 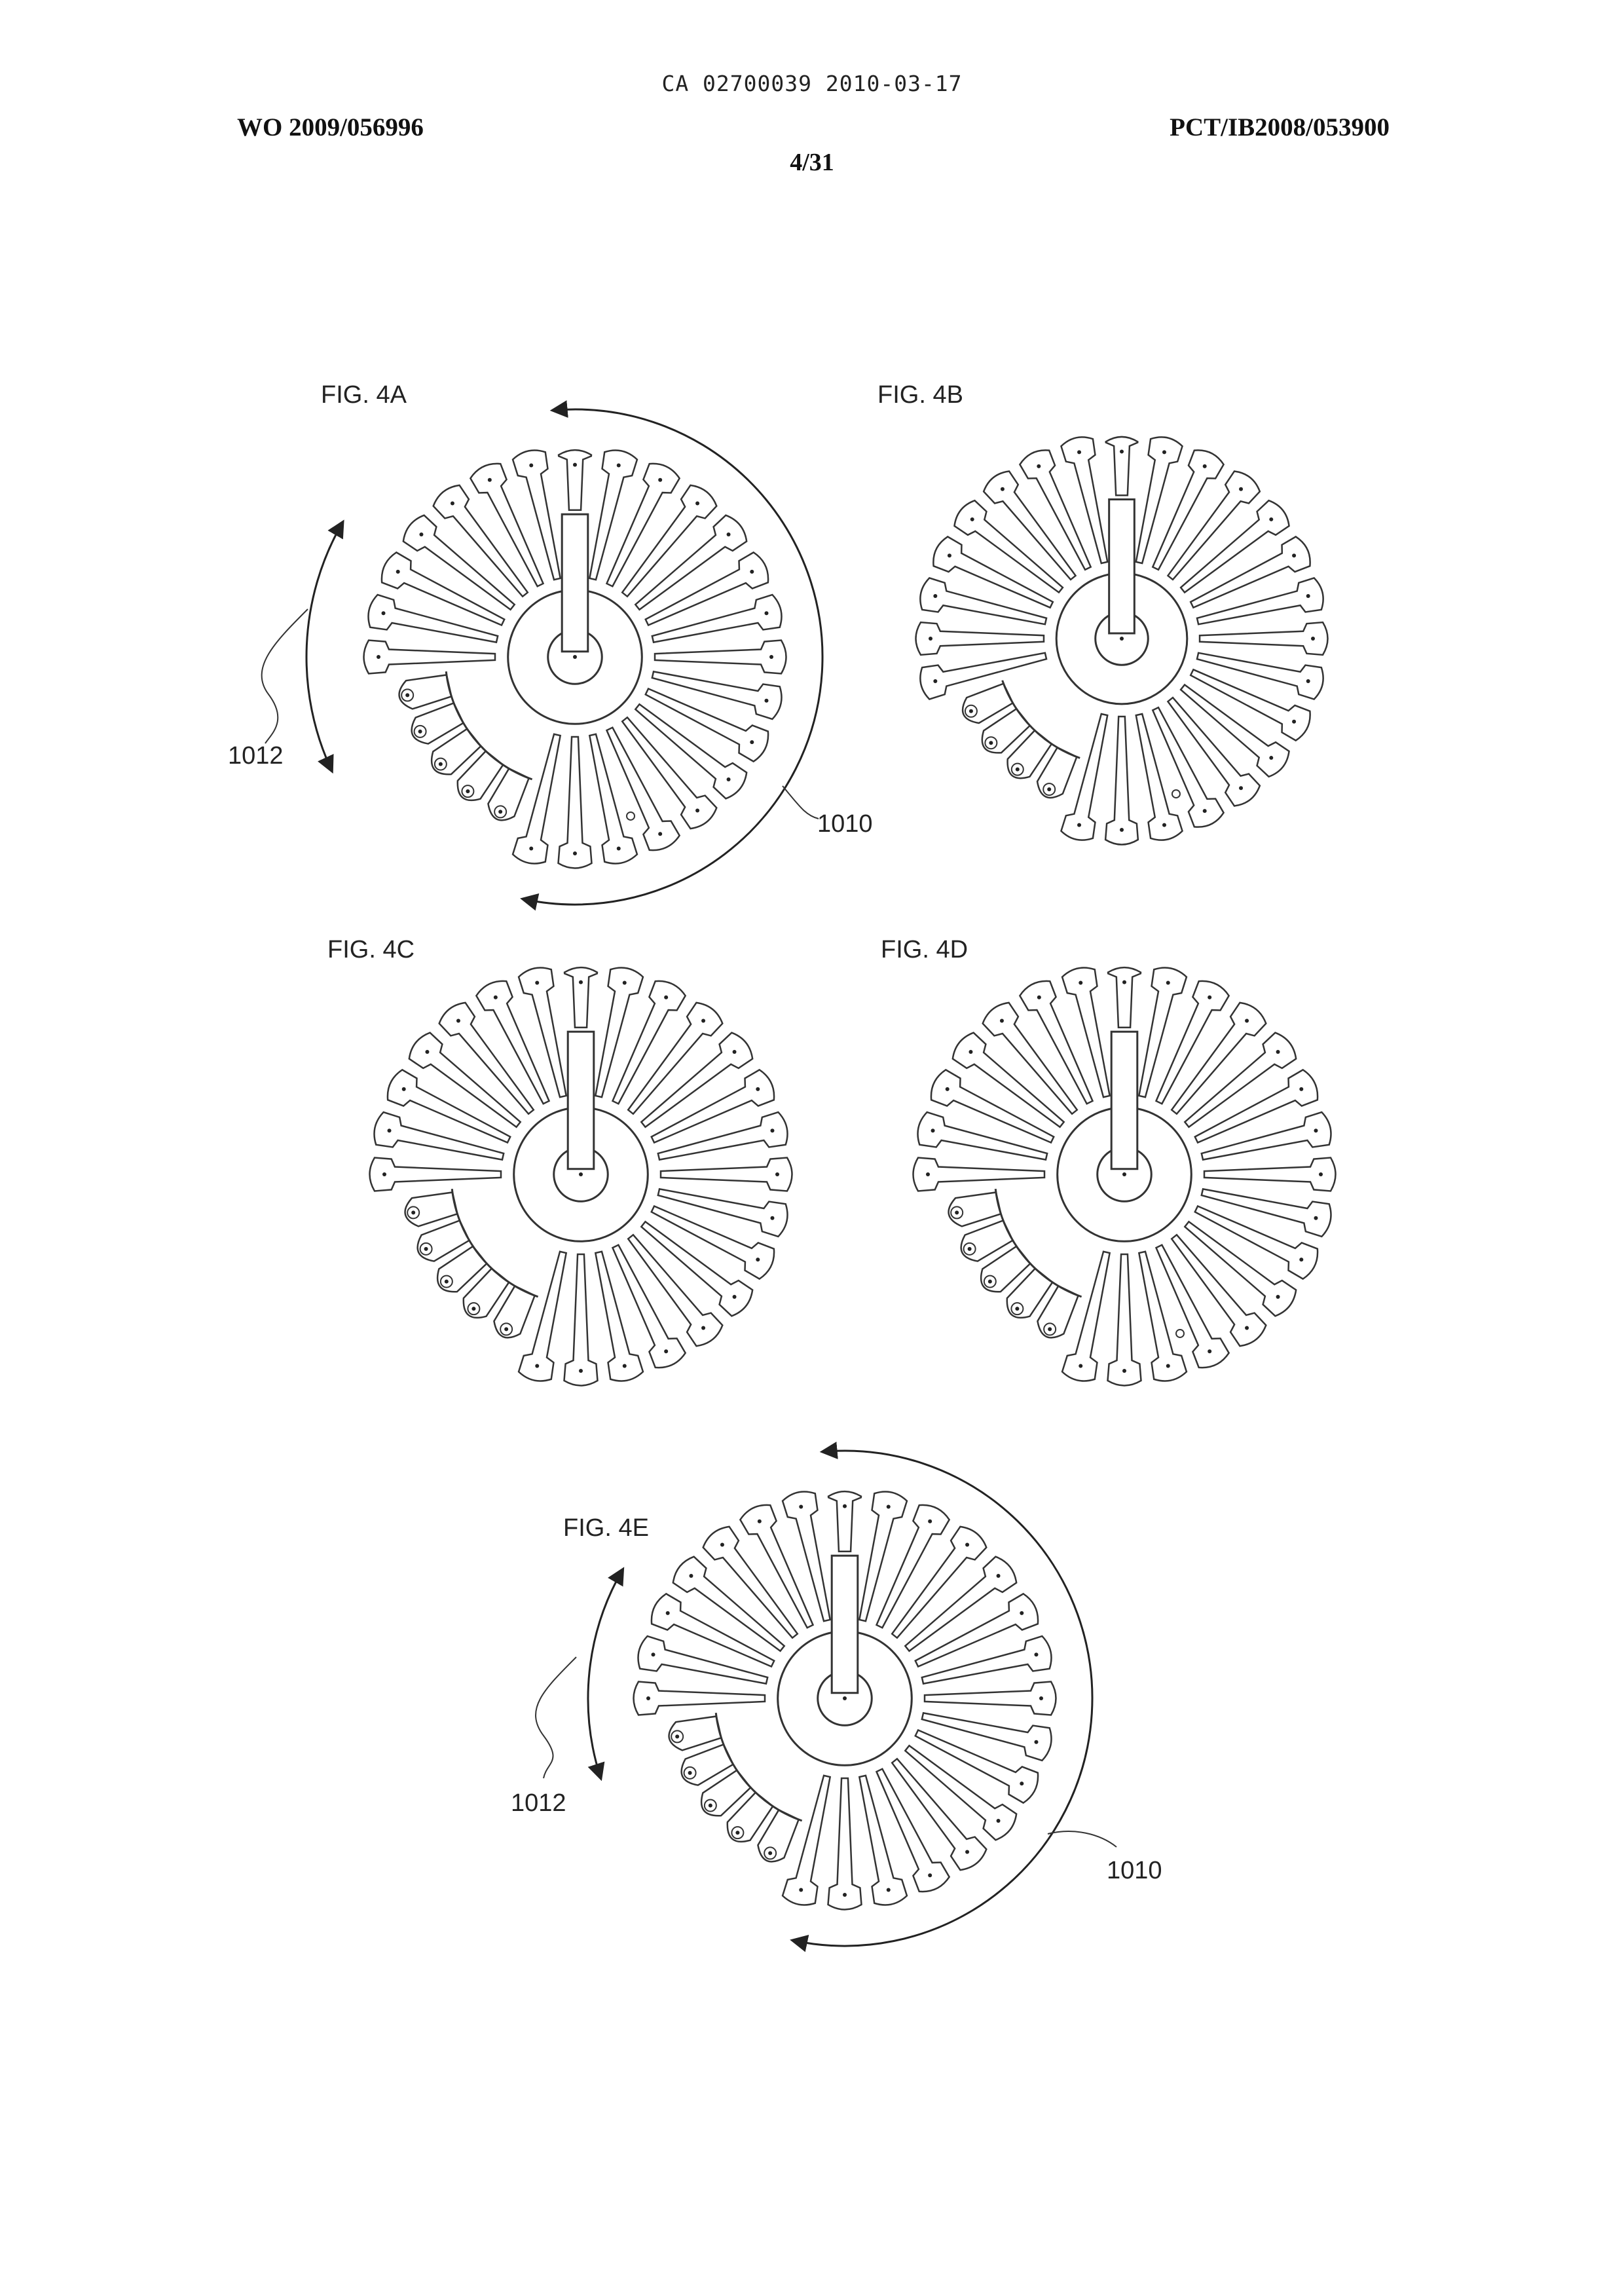 What do you see at coordinates (1082, 1839) in the screenshot?
I see `leader-line-1010-4e` at bounding box center [1082, 1839].